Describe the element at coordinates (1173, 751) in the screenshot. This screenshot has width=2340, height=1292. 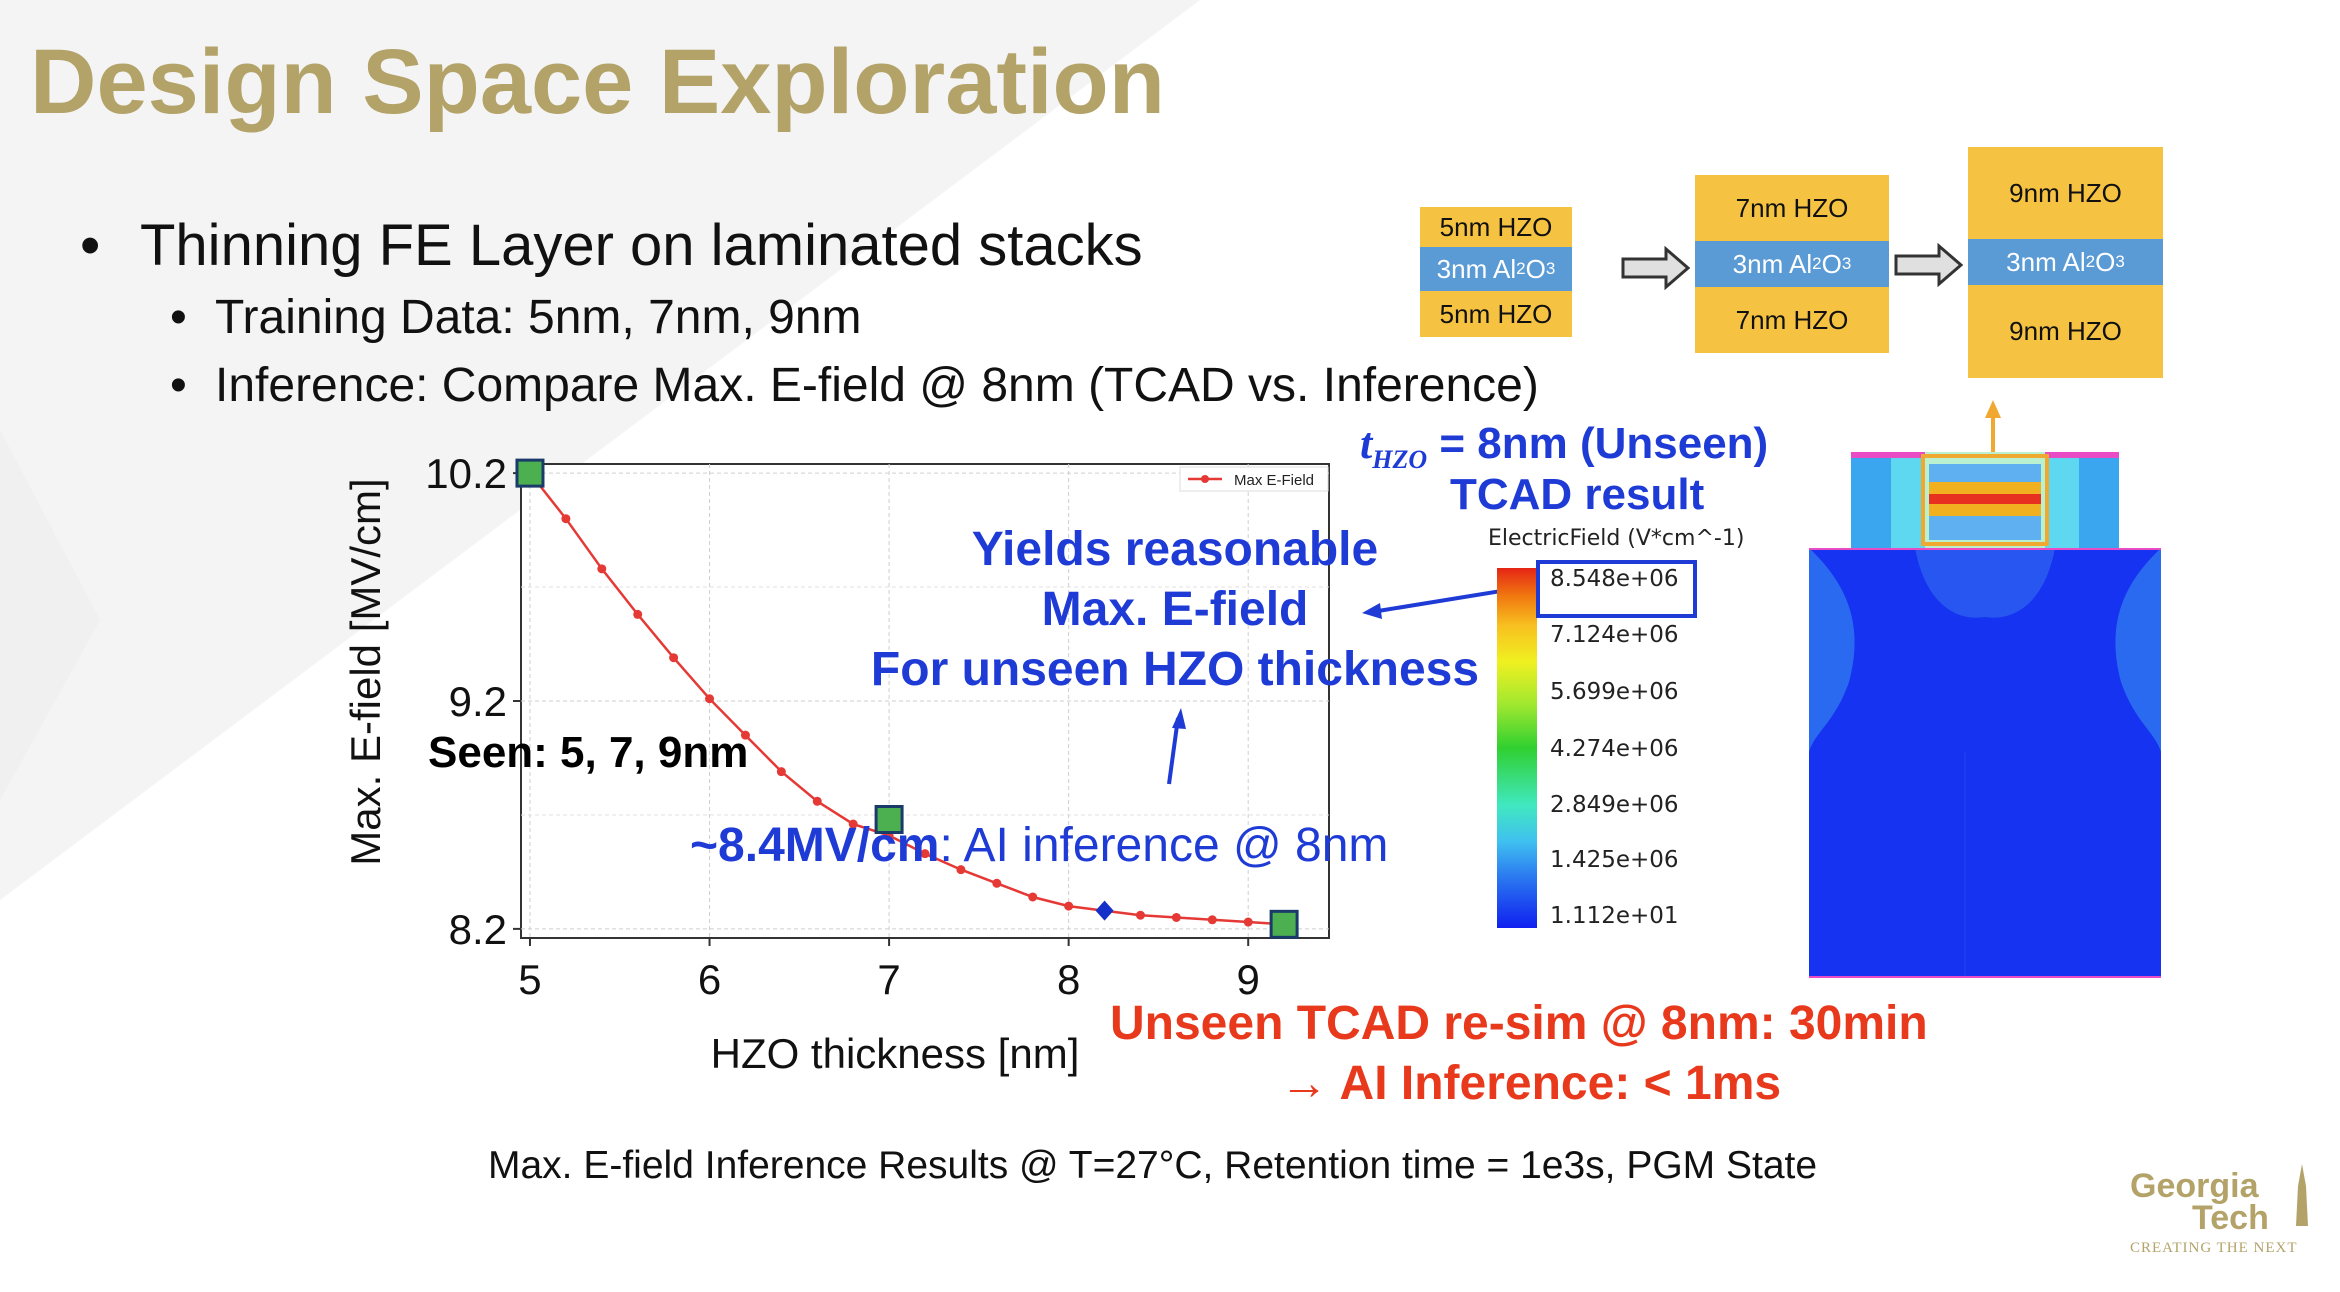
I see `yields-arrow-shaft` at that location.